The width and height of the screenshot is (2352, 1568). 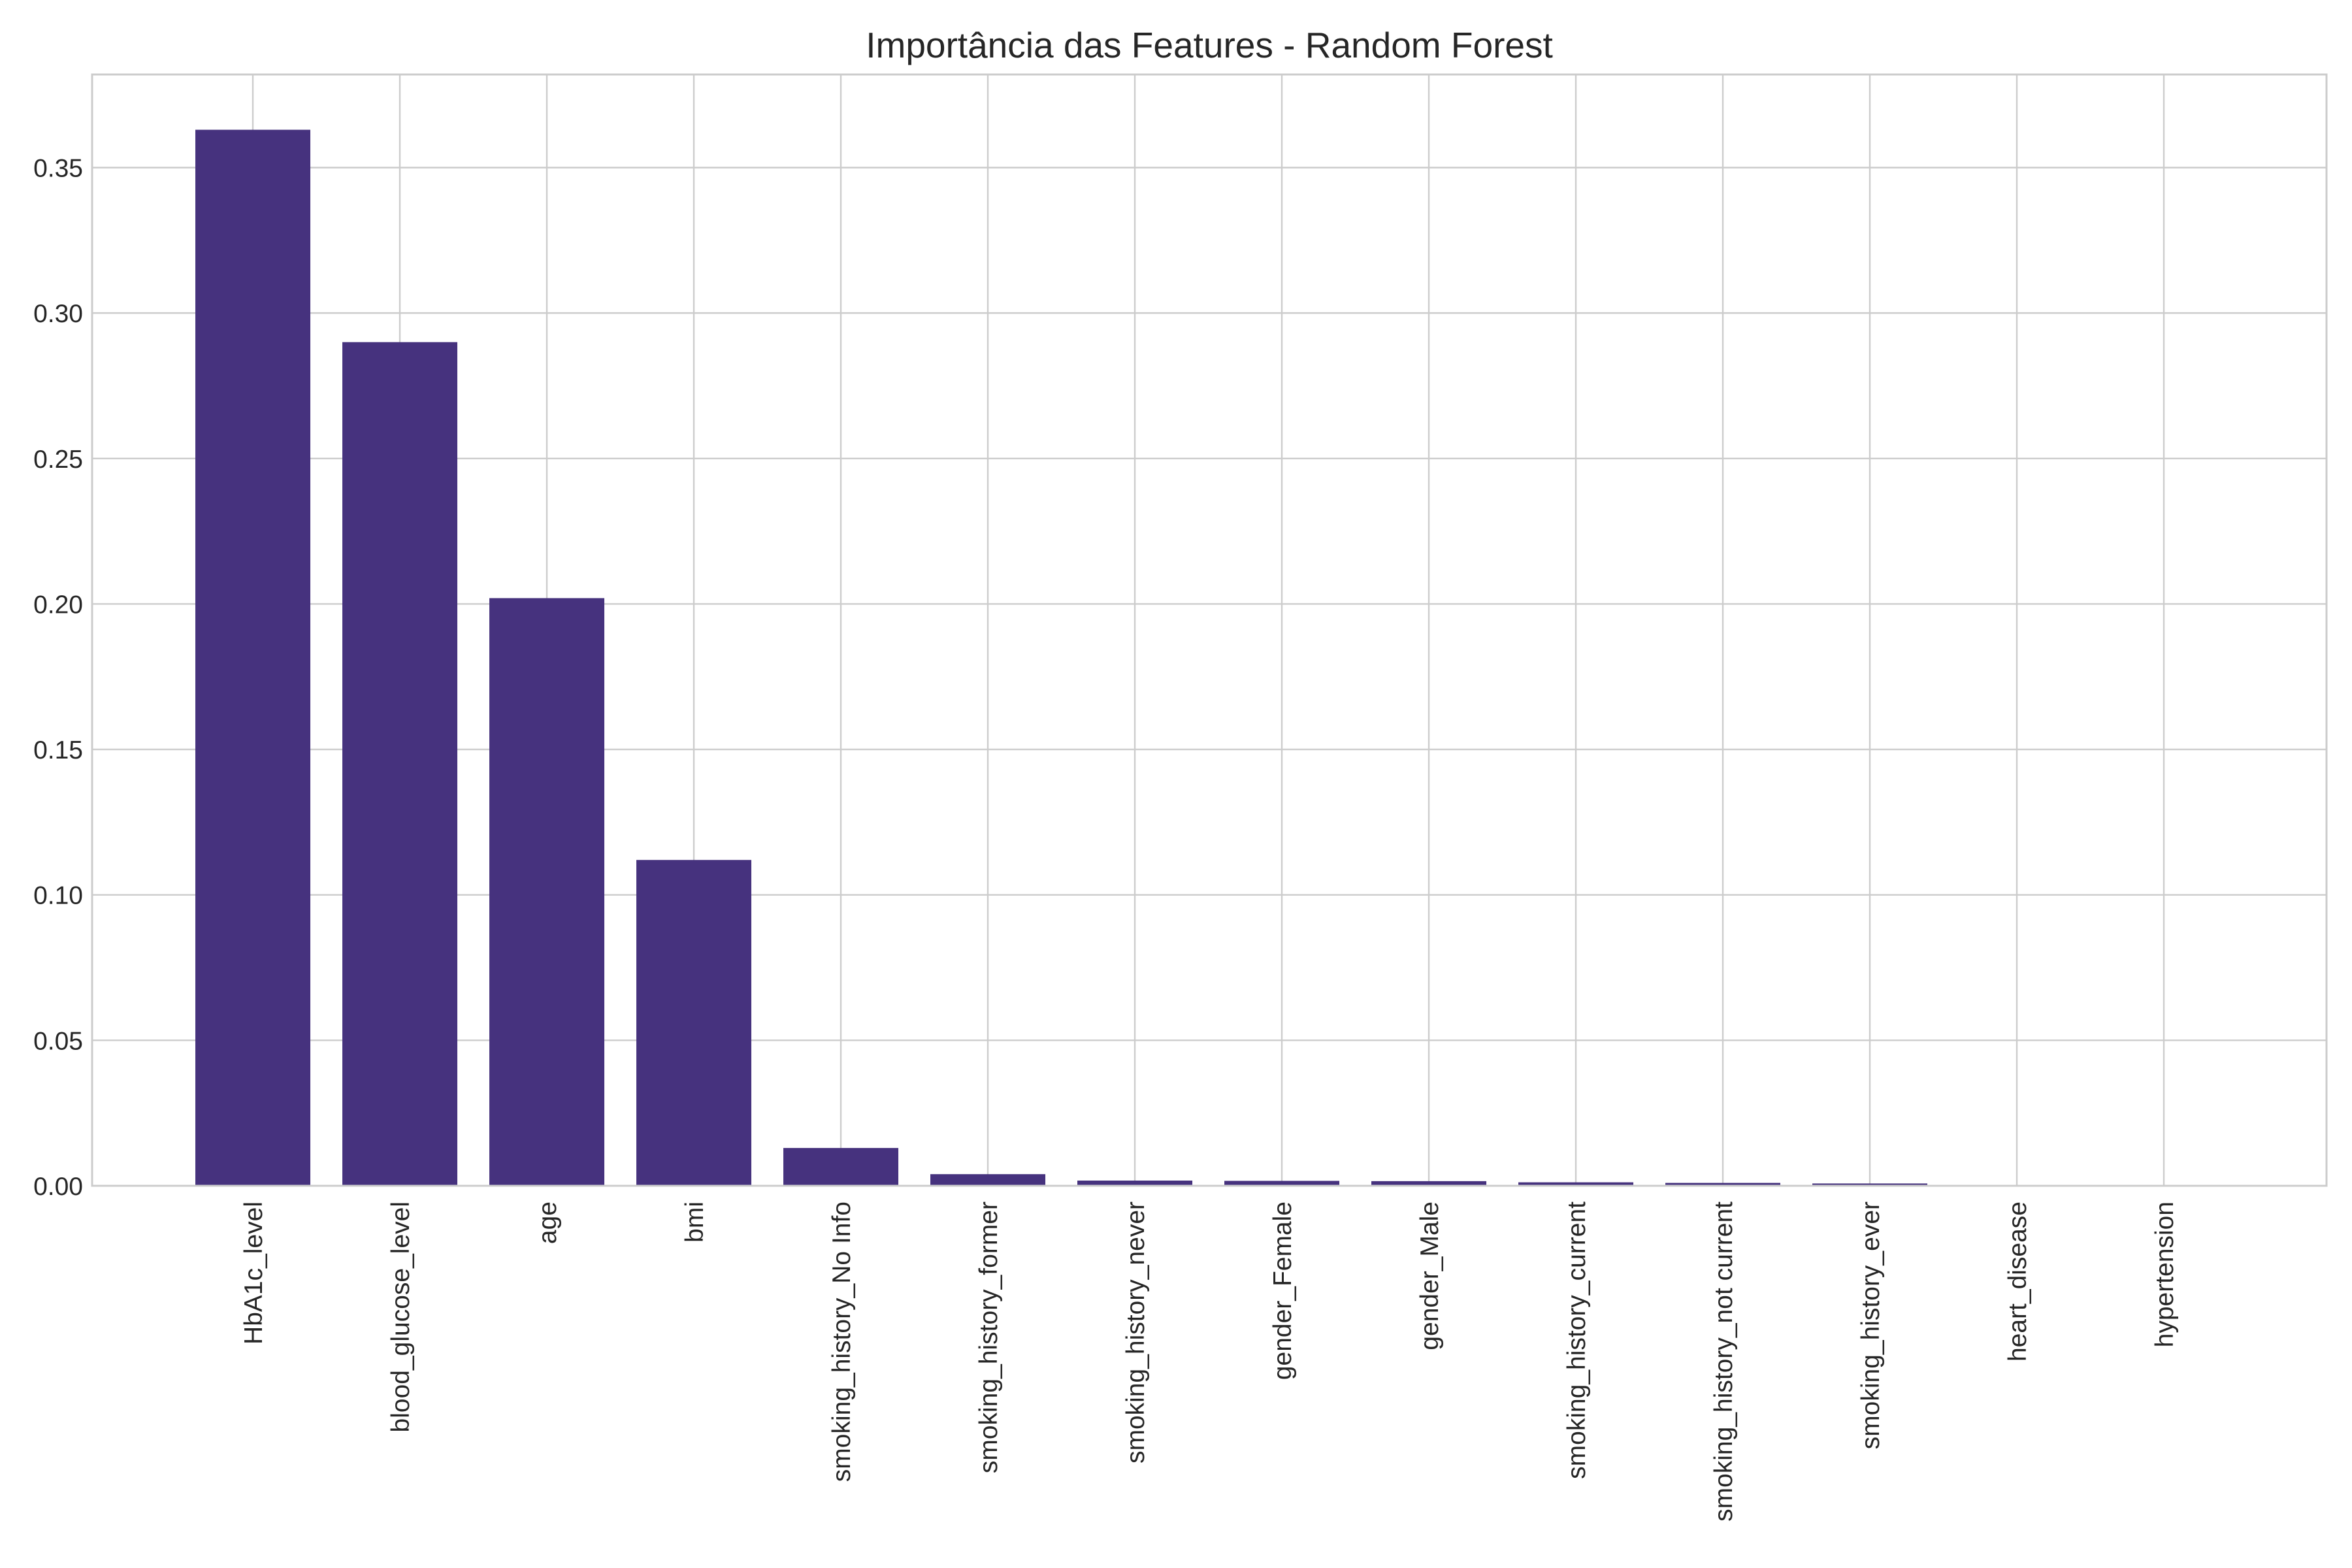 I want to click on y-tick-label: 0.20, so click(x=58, y=605).